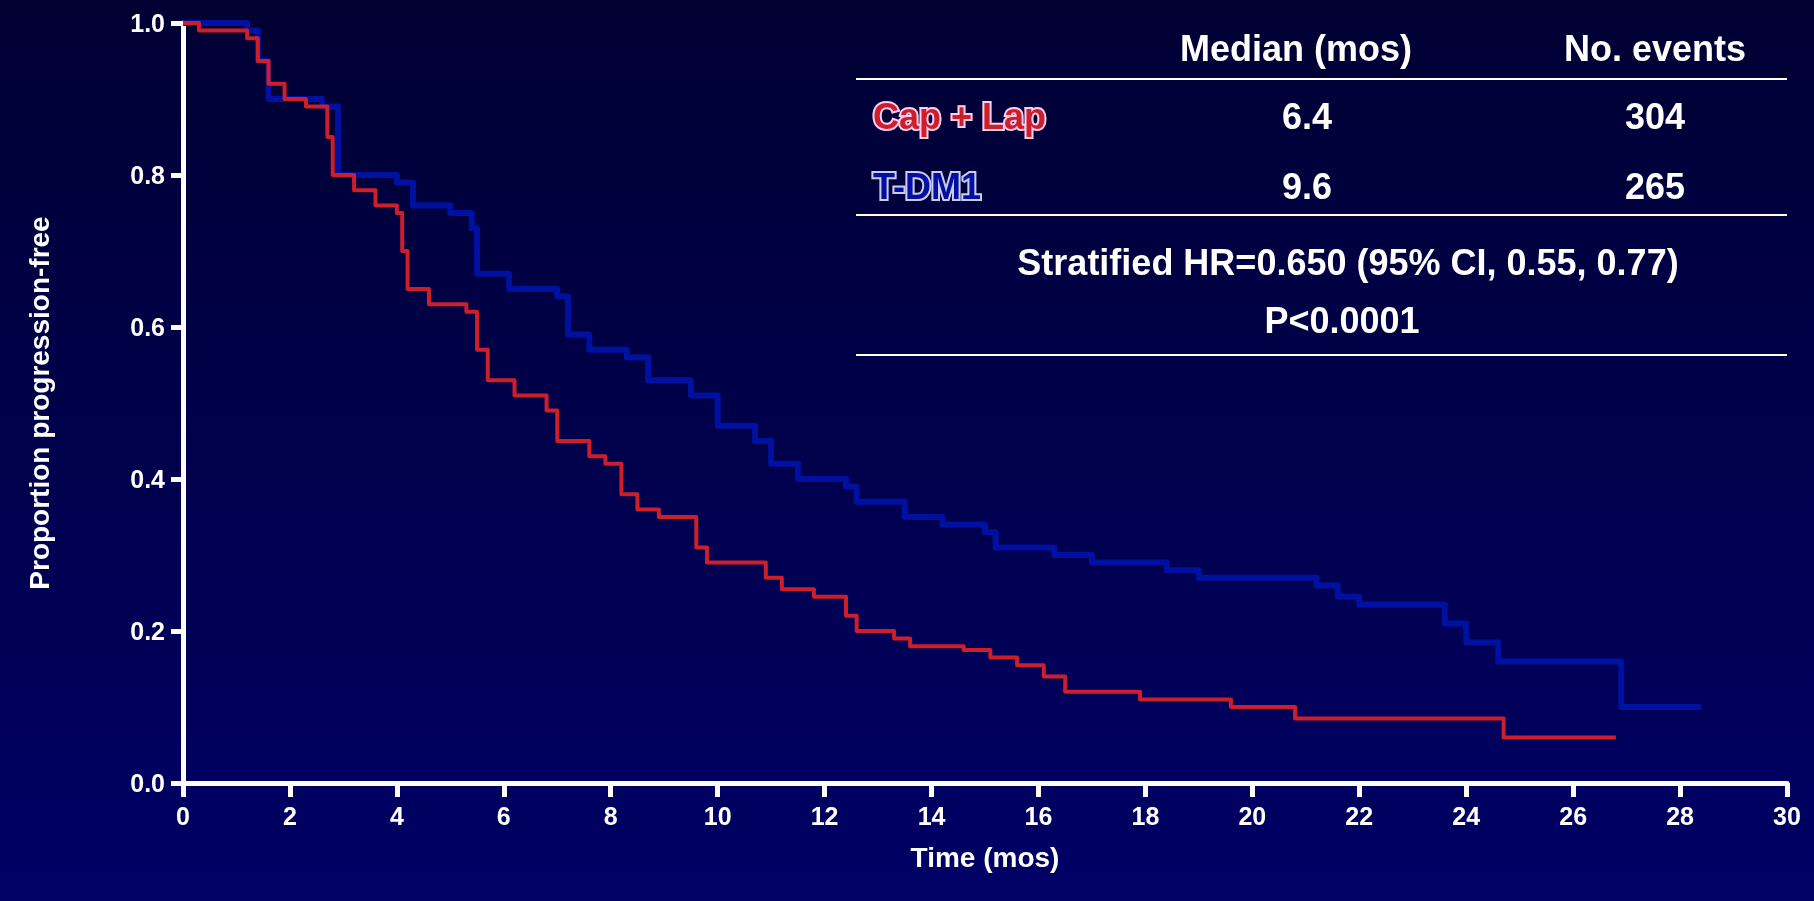  Describe the element at coordinates (1038, 815) in the screenshot. I see `x-tick-label: 16` at that location.